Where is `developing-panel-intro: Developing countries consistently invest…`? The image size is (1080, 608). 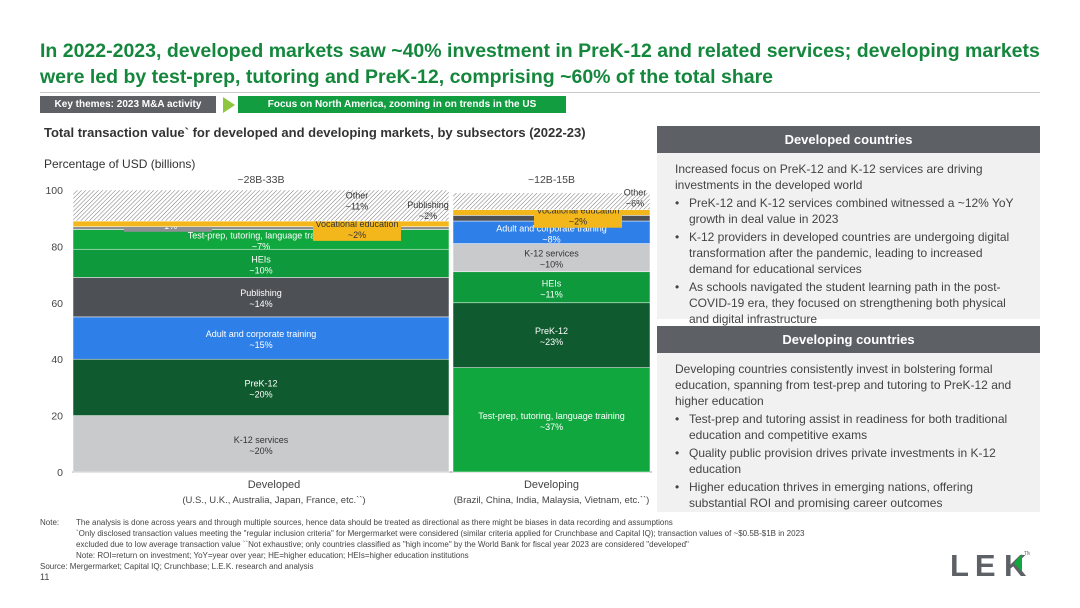 developing-panel-intro: Developing countries consistently invest… is located at coordinates (843, 385).